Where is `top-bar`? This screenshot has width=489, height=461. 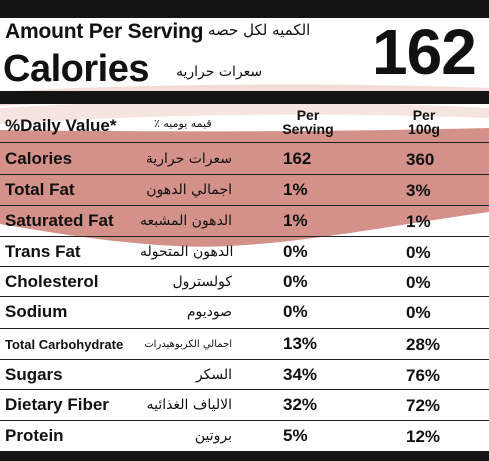 top-bar is located at coordinates (244, 9).